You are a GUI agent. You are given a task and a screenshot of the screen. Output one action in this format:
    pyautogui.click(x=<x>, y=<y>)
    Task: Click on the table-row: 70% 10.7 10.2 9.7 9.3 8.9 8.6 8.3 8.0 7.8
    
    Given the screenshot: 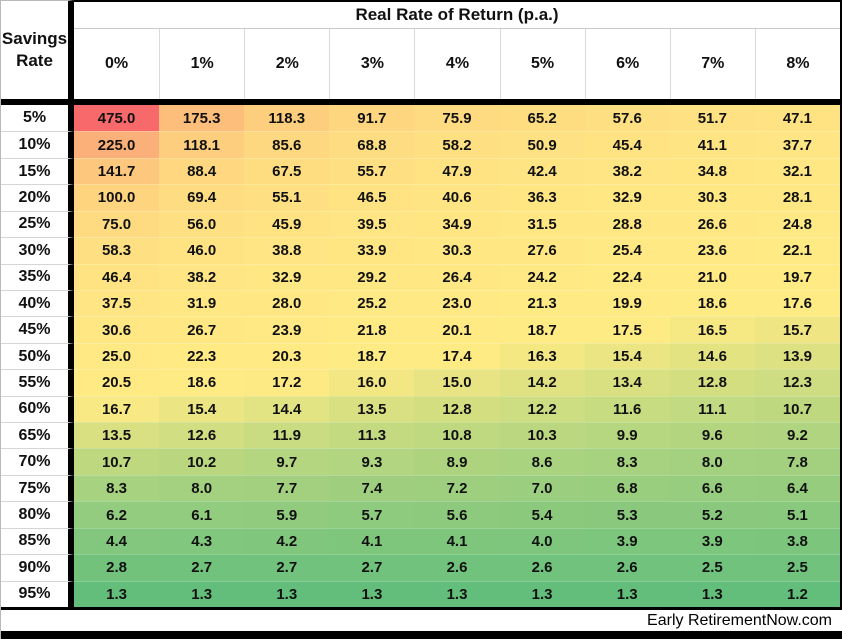 What is the action you would take?
    pyautogui.click(x=421, y=461)
    